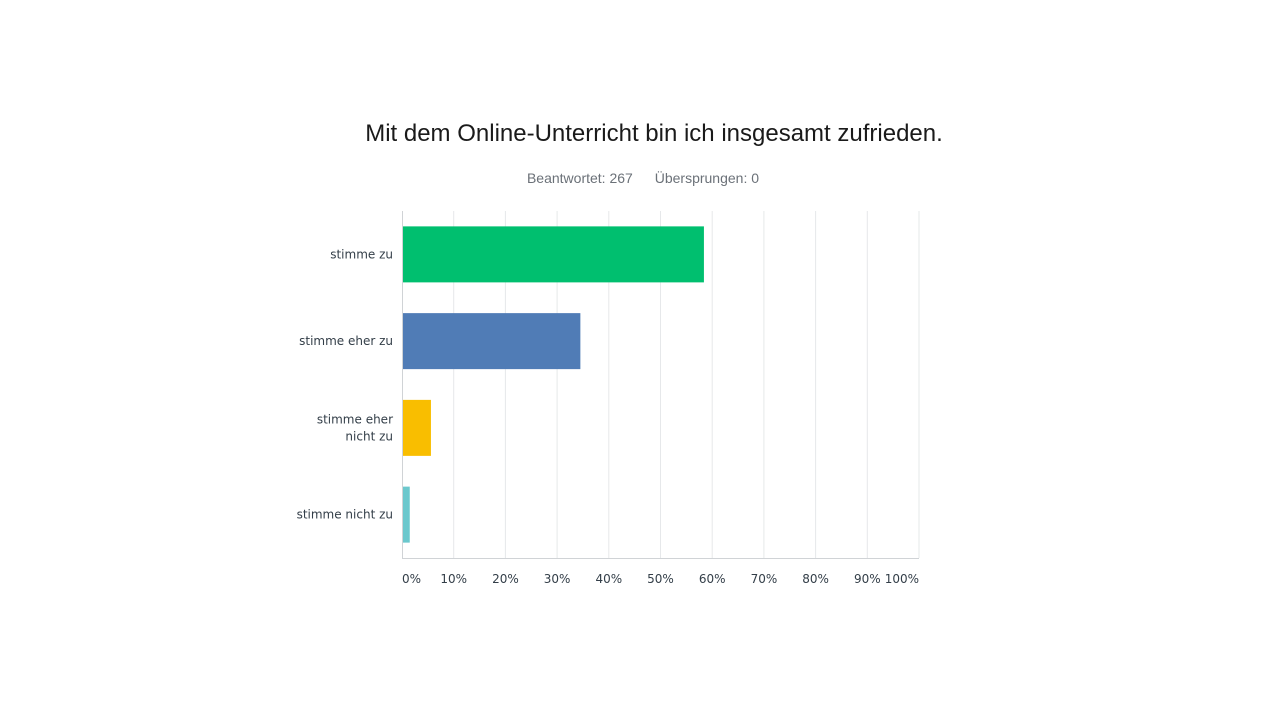 This screenshot has width=1280, height=720. Describe the element at coordinates (579, 178) in the screenshot. I see `answered-count: Beantwortet: 267` at that location.